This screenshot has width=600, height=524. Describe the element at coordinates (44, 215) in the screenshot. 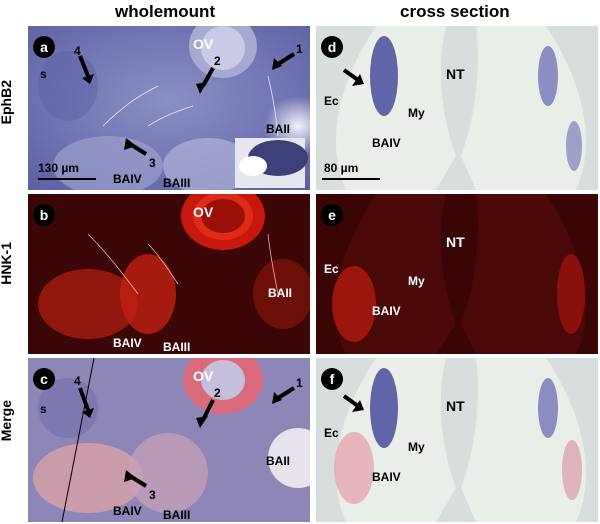

I see `panel-b-letter: b` at that location.